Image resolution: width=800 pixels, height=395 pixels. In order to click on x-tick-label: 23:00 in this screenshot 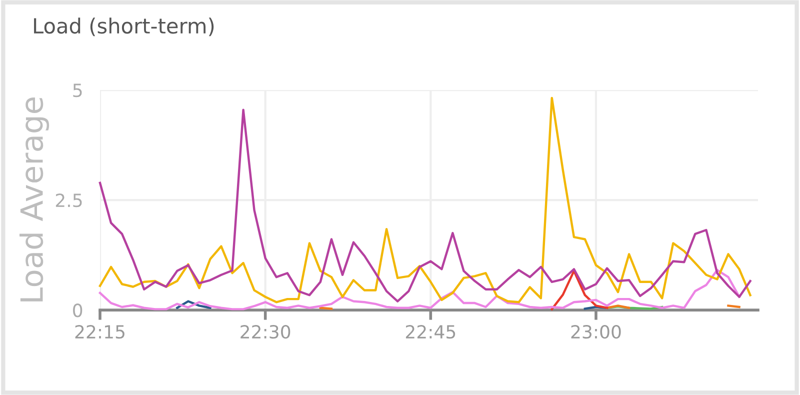, I will do `click(596, 331)`.